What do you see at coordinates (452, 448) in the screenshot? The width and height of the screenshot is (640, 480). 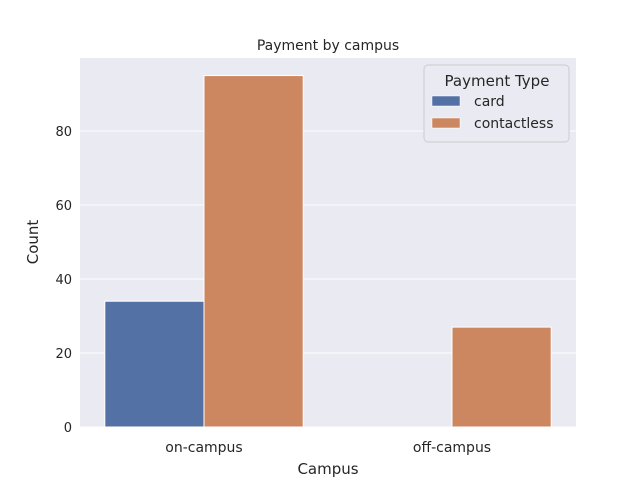 I see `x-tick-label: off-campus` at bounding box center [452, 448].